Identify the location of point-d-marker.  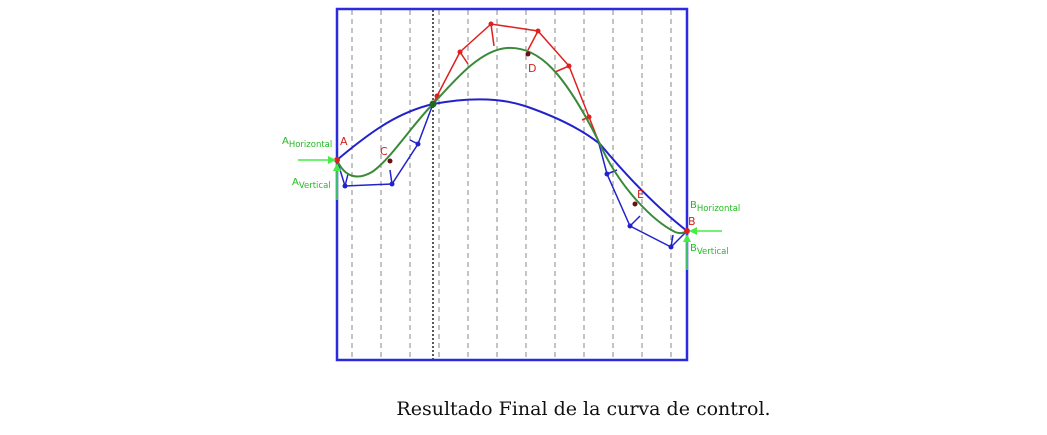
(528, 54).